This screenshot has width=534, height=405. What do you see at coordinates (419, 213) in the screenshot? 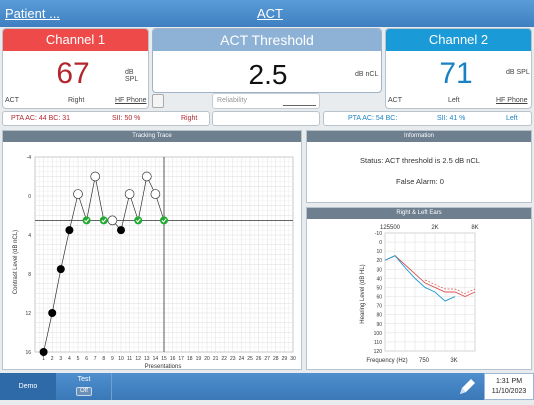
I see `ears-title: Right & Left Ears` at bounding box center [419, 213].